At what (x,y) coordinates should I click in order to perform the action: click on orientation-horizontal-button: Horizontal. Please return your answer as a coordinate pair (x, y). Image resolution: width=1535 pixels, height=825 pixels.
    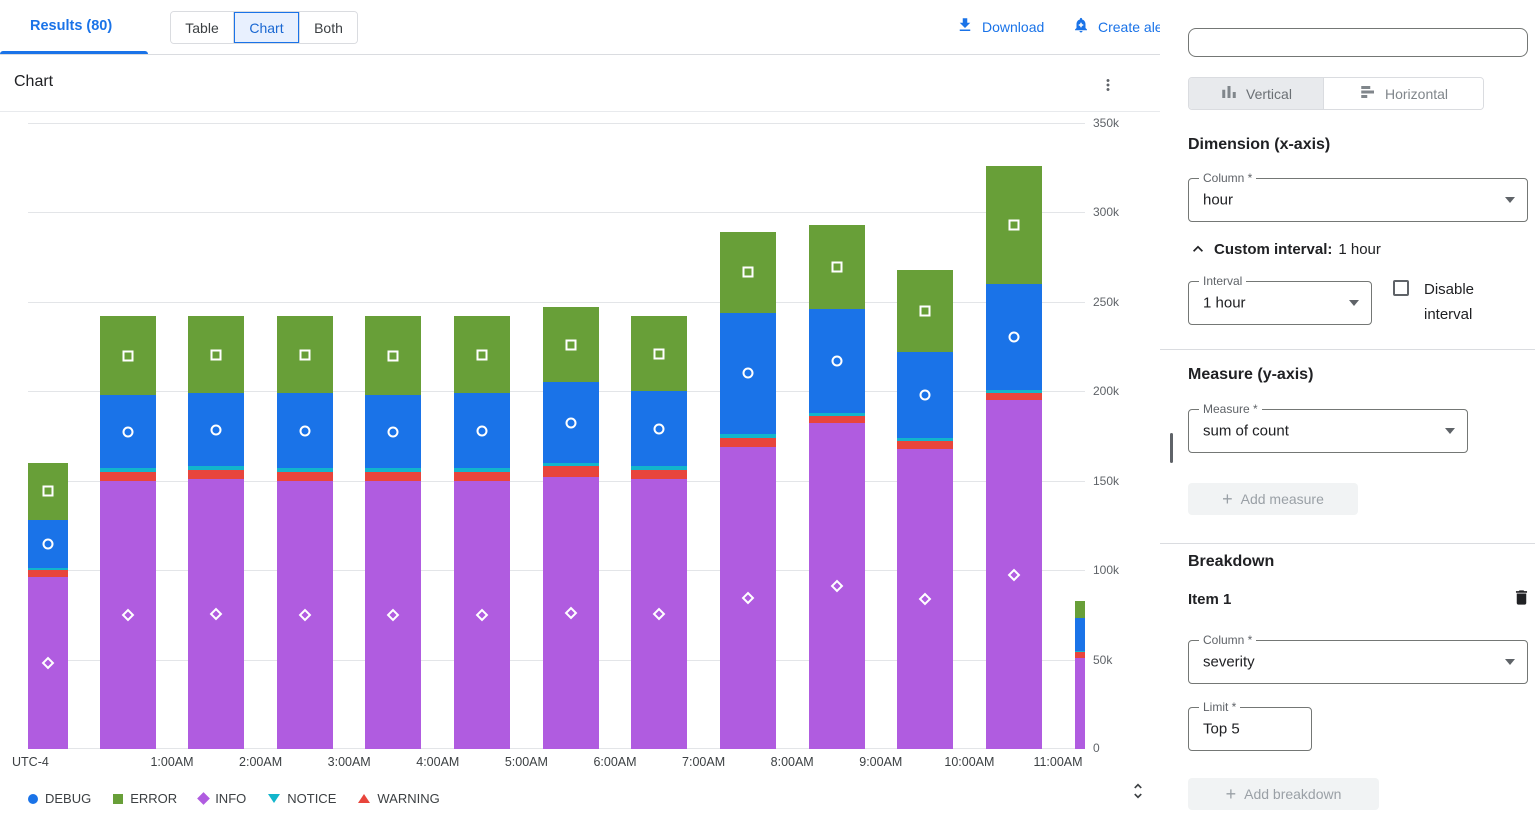
    Looking at the image, I should click on (1403, 93).